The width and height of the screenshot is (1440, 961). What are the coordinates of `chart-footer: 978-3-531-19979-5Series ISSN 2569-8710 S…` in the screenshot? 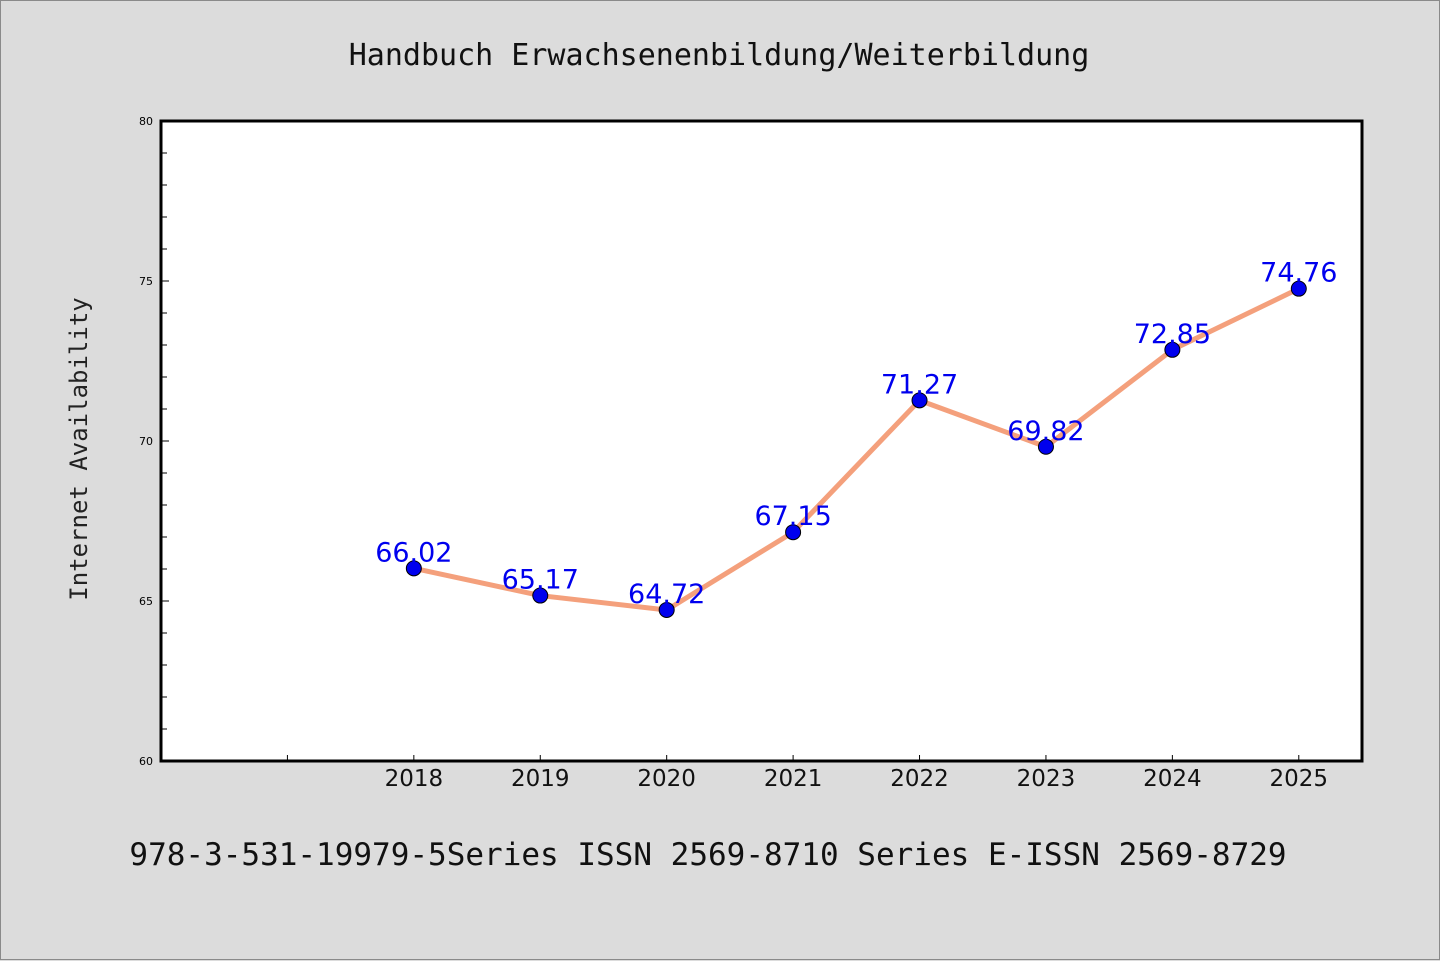 It's located at (707, 855).